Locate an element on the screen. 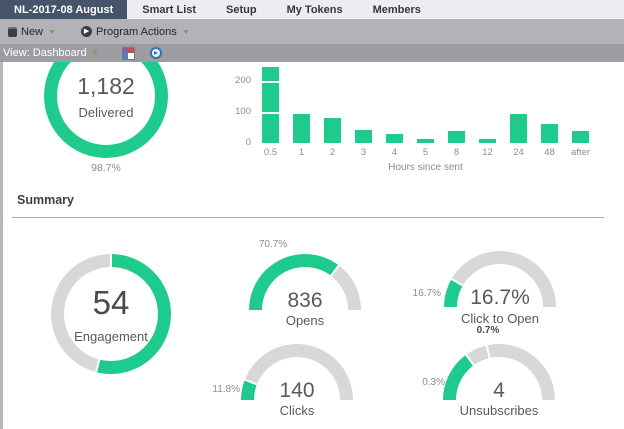 The height and width of the screenshot is (429, 624). delivered-percent: 98.7% is located at coordinates (106, 168).